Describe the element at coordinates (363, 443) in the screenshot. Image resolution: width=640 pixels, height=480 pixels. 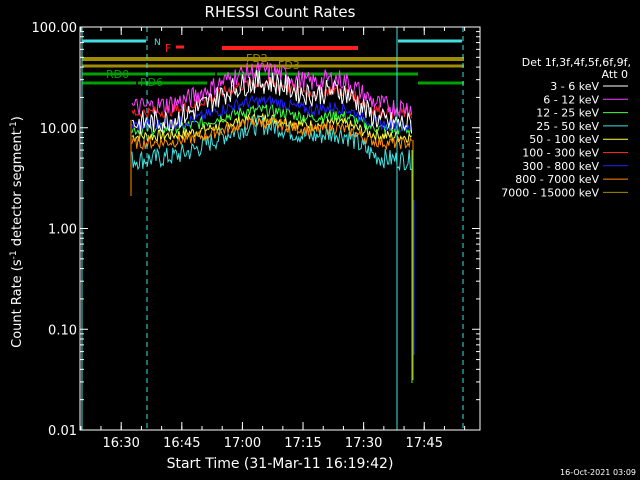
I see `x-tick-label: 17:30` at that location.